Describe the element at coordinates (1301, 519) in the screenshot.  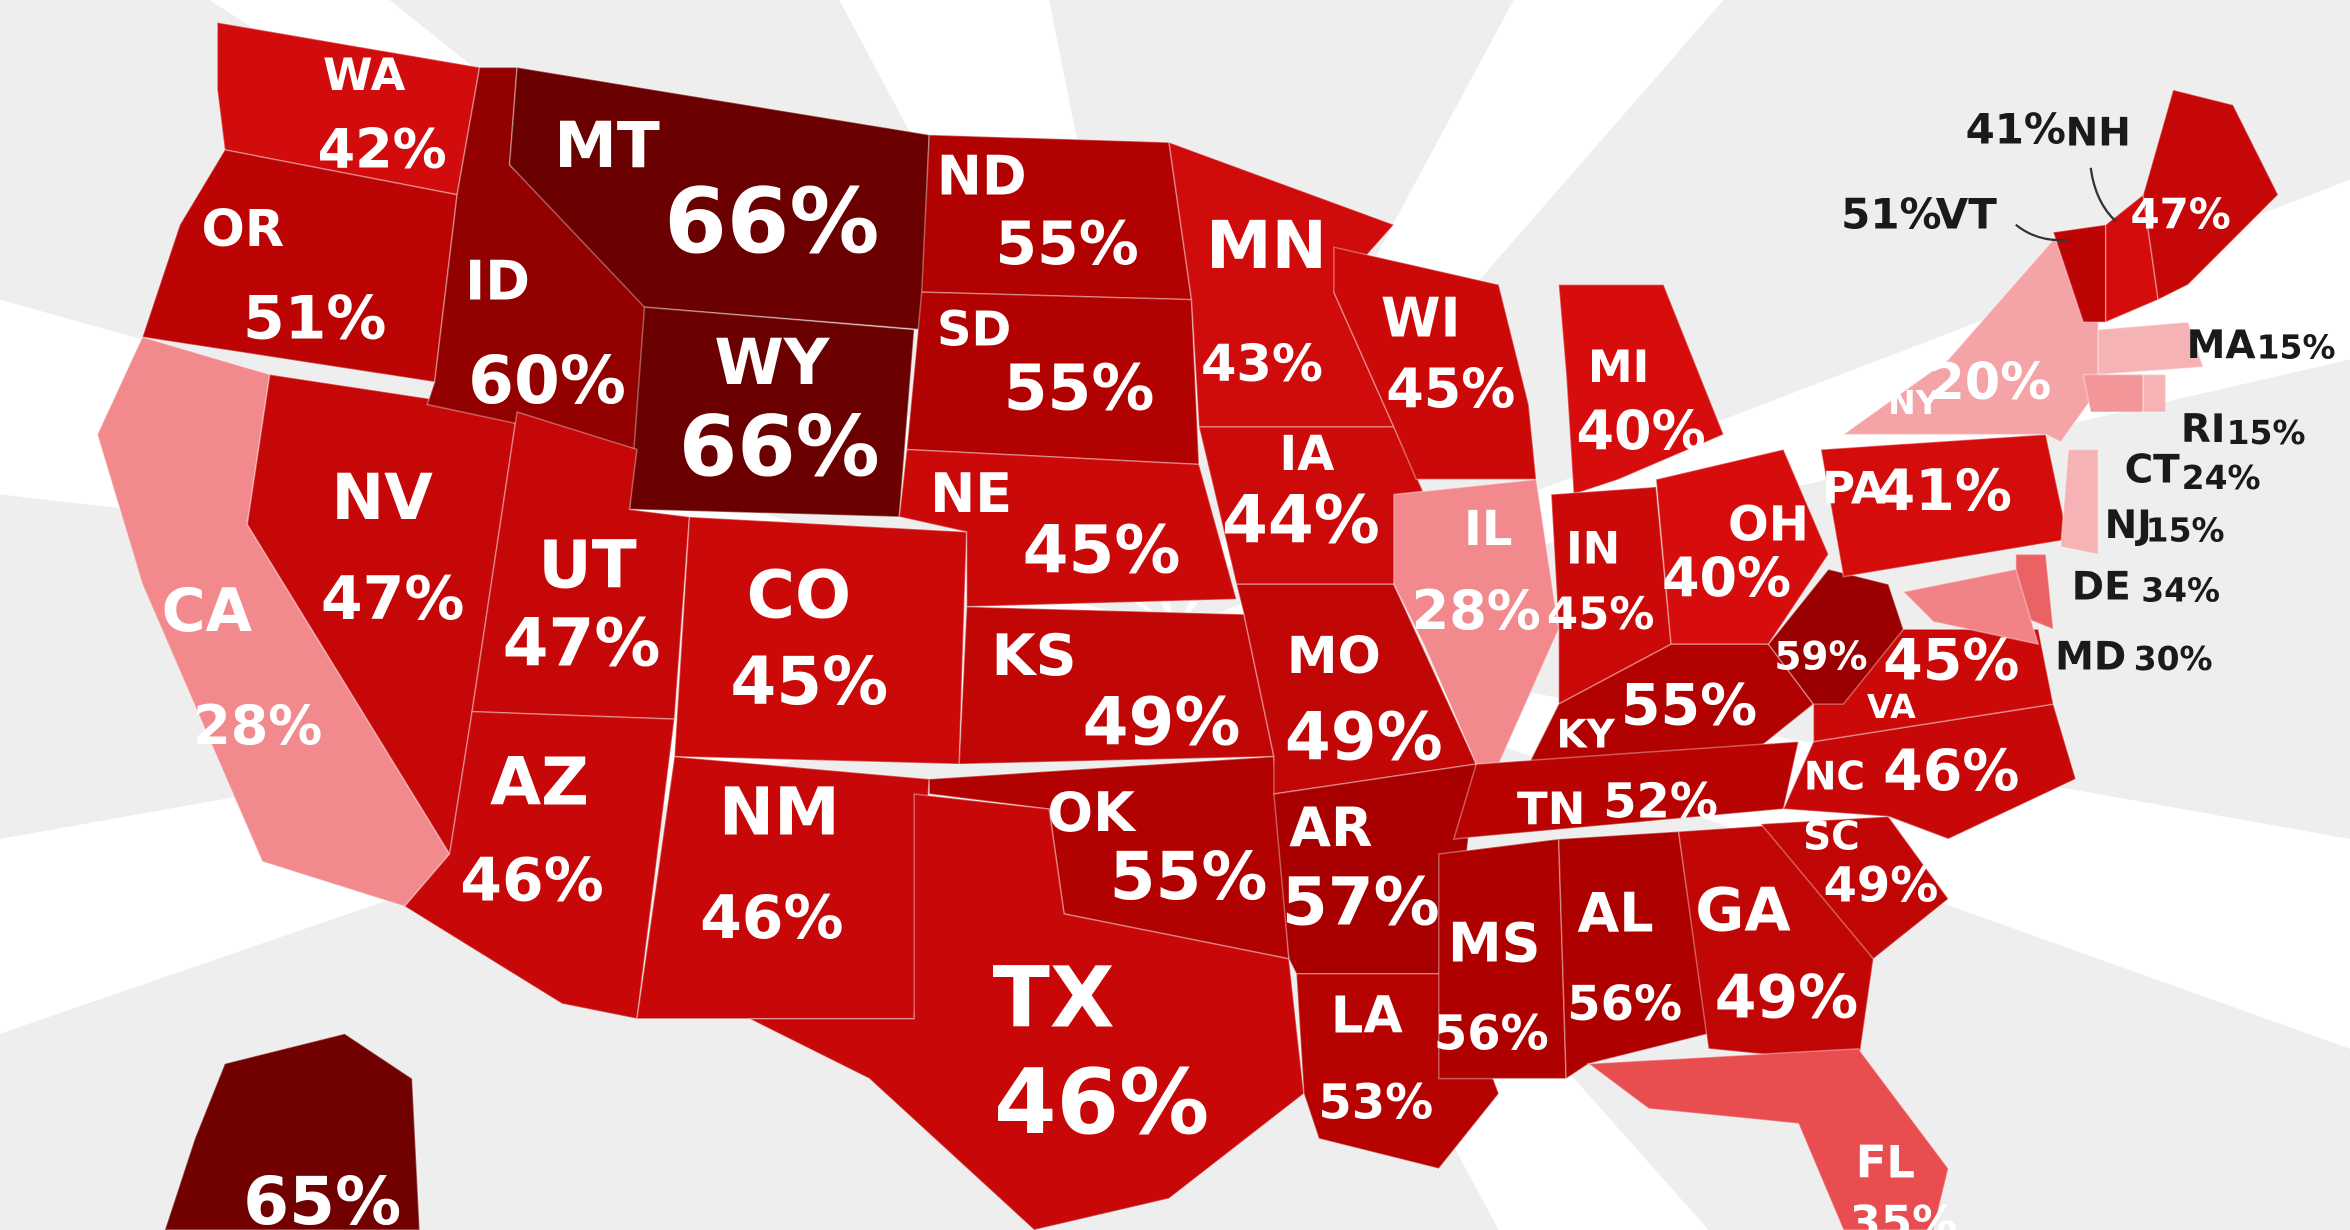
I see `value-label: 44%` at that location.